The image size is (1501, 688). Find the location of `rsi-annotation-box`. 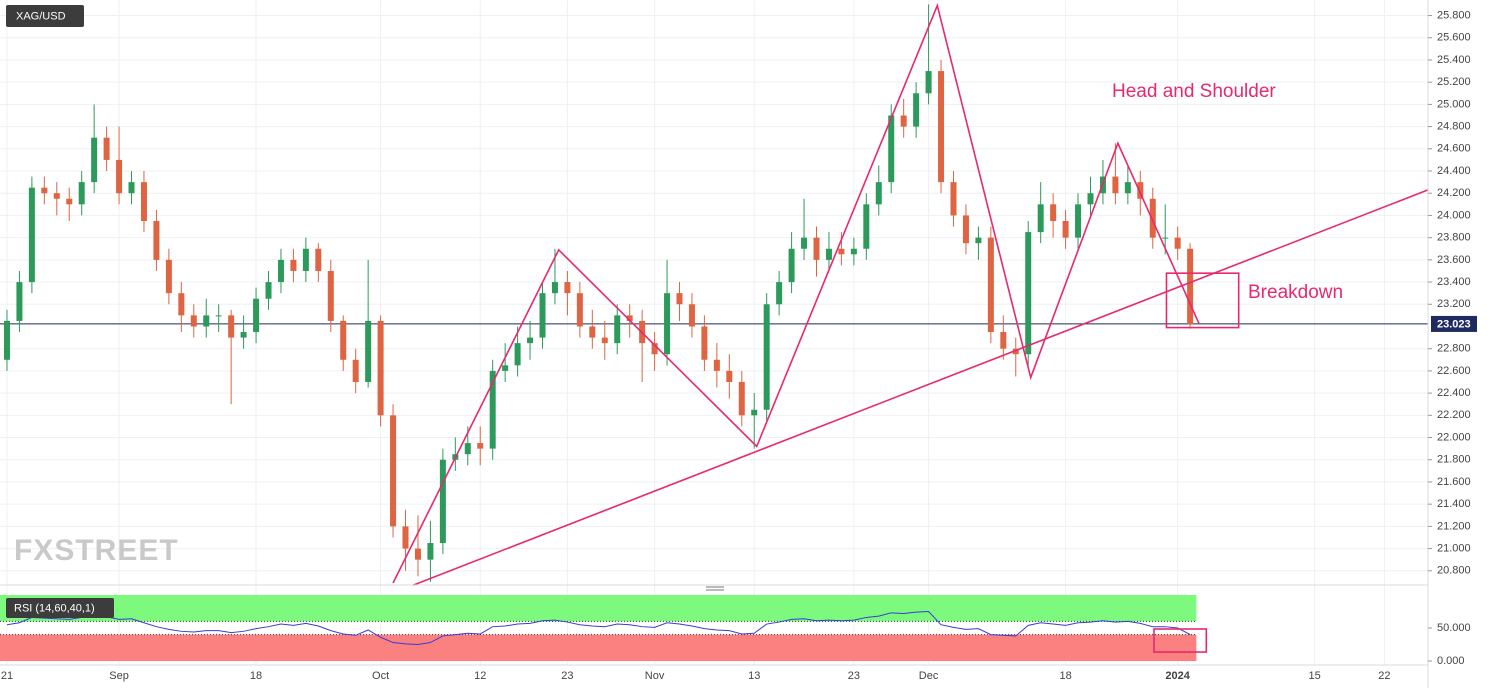

rsi-annotation-box is located at coordinates (1180, 640).